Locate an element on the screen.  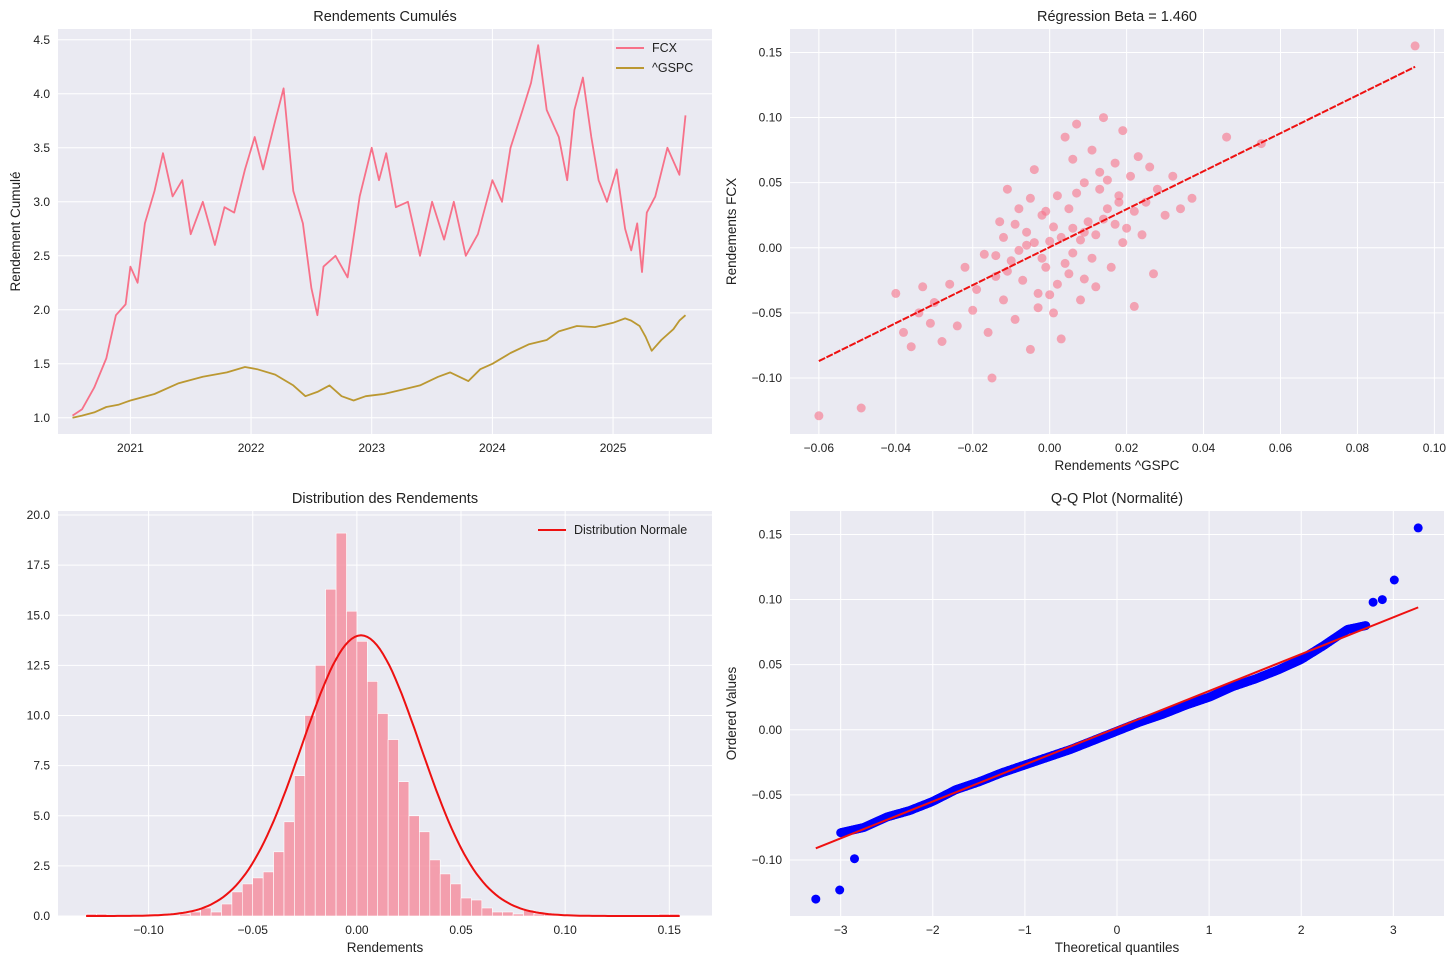
x-tick-label: 0.00 is located at coordinates (357, 930).